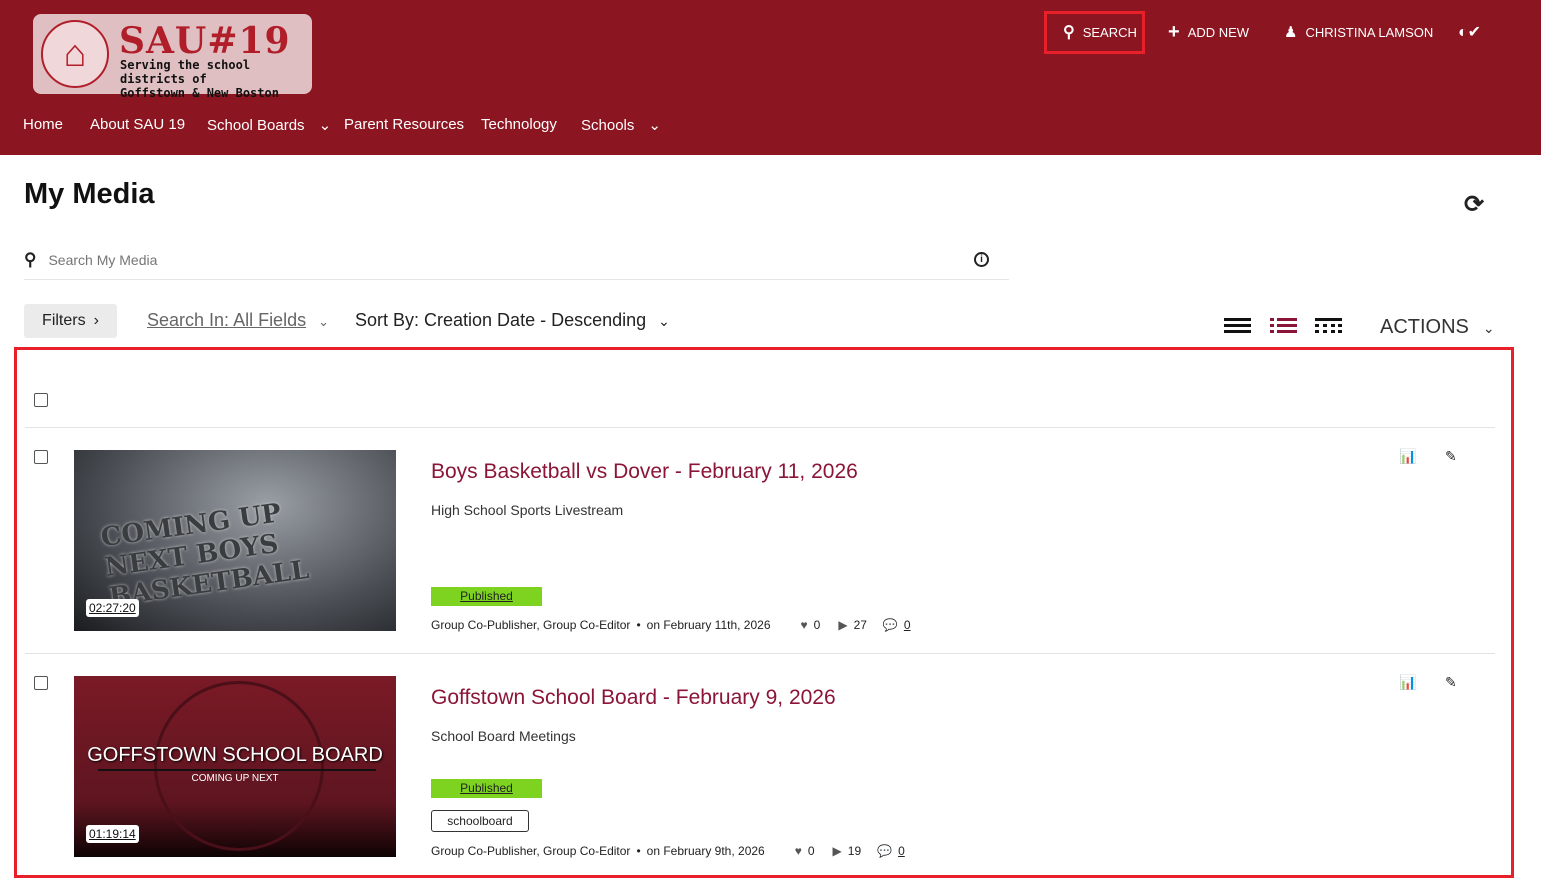  Describe the element at coordinates (1329, 325) in the screenshot. I see `view-compact-icon` at that location.